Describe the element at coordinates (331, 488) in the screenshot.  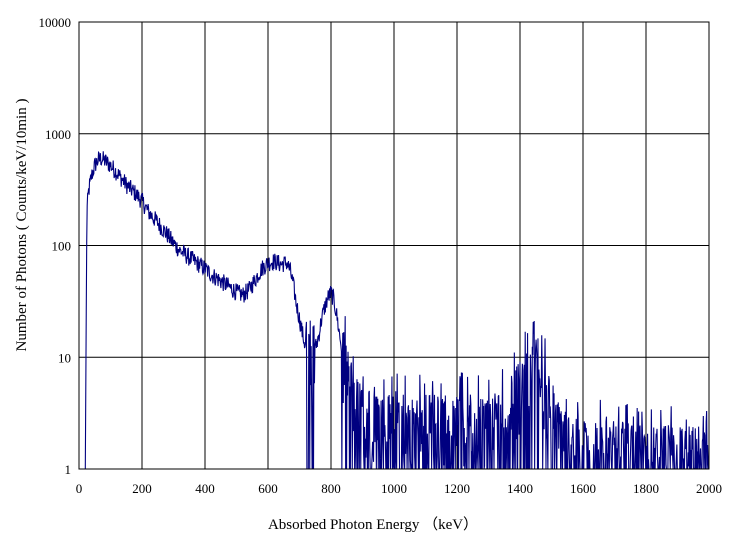
I see `x-tick-label: 800` at that location.